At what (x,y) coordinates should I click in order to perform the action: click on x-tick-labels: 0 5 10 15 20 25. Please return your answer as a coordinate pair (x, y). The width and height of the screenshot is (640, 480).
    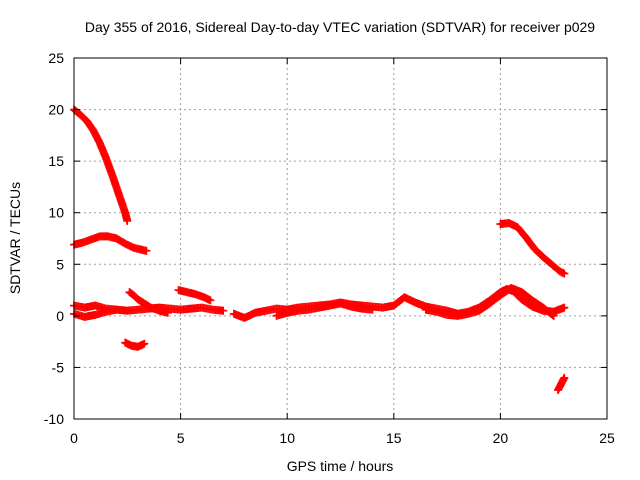
    Looking at the image, I should click on (342, 438).